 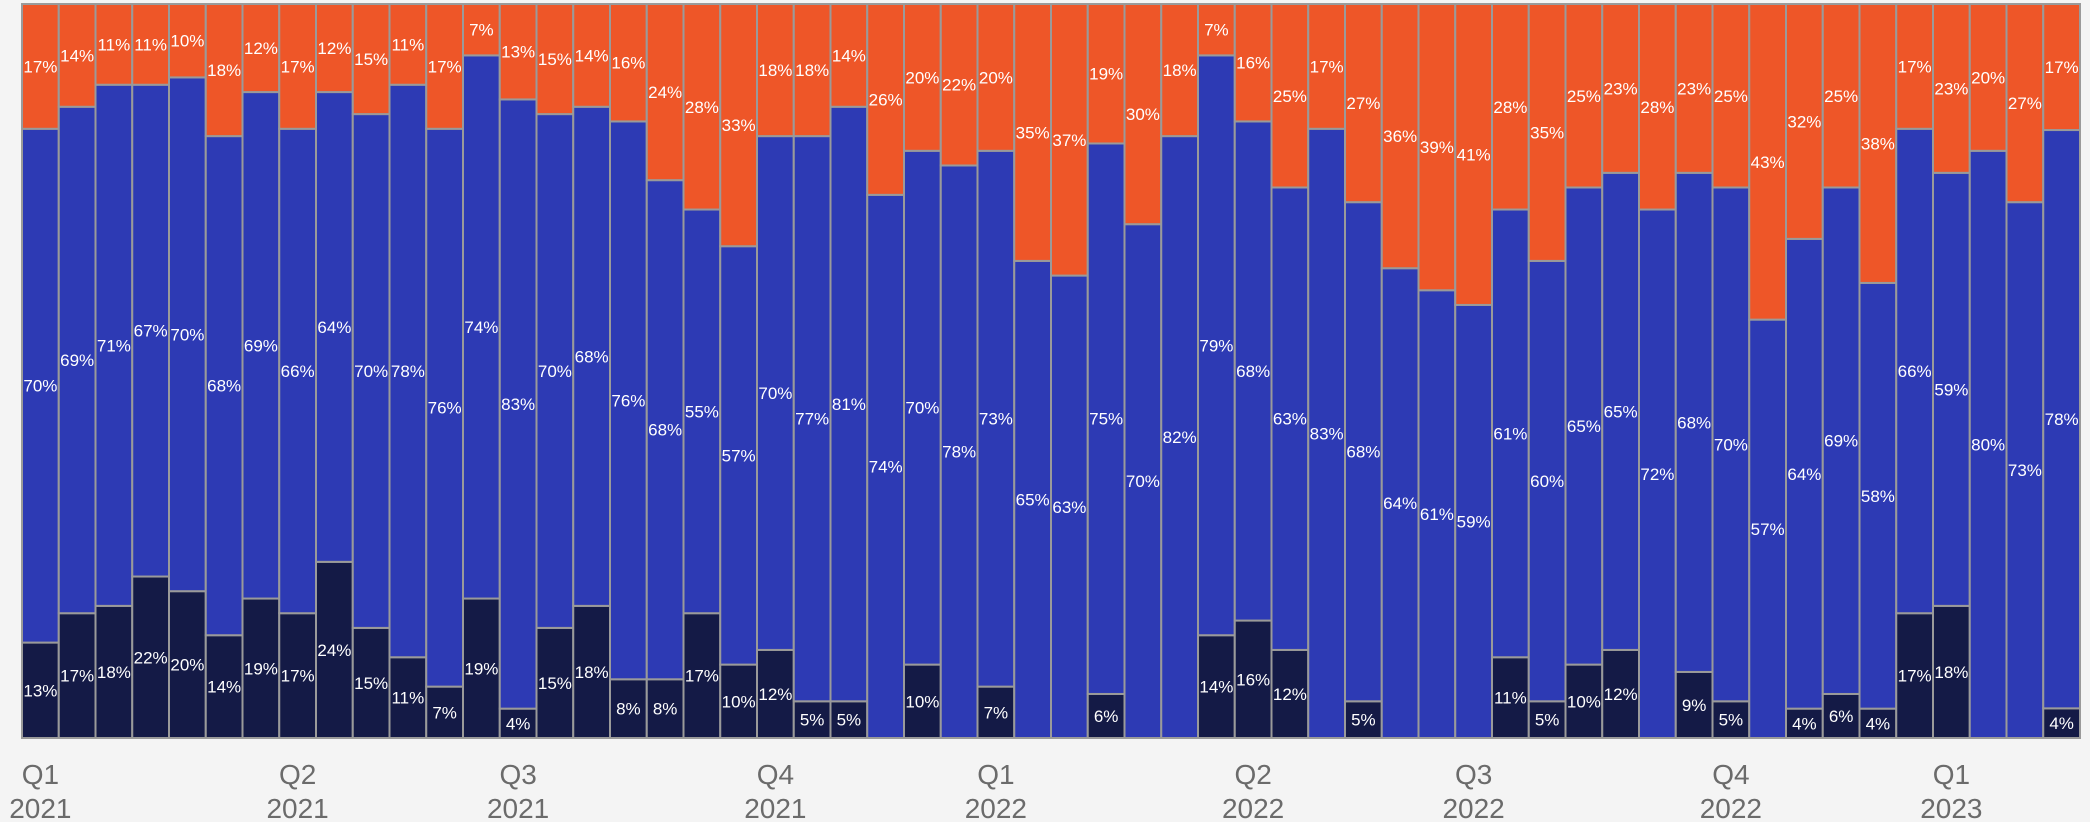 What do you see at coordinates (2061, 723) in the screenshot?
I see `segment-label-bottom: 4%` at bounding box center [2061, 723].